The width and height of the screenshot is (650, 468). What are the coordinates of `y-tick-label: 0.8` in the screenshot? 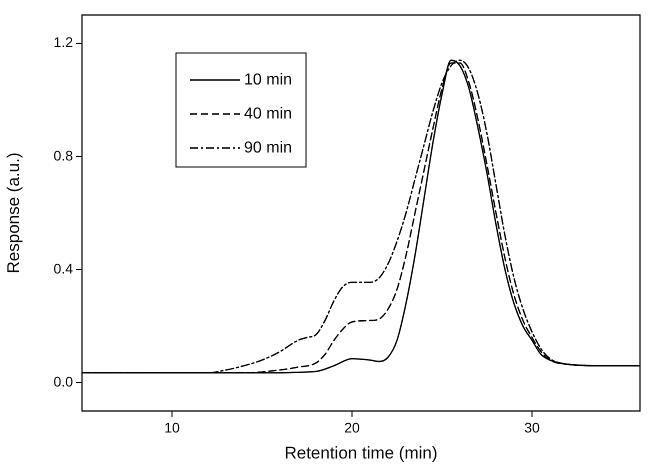 It's located at (64, 155).